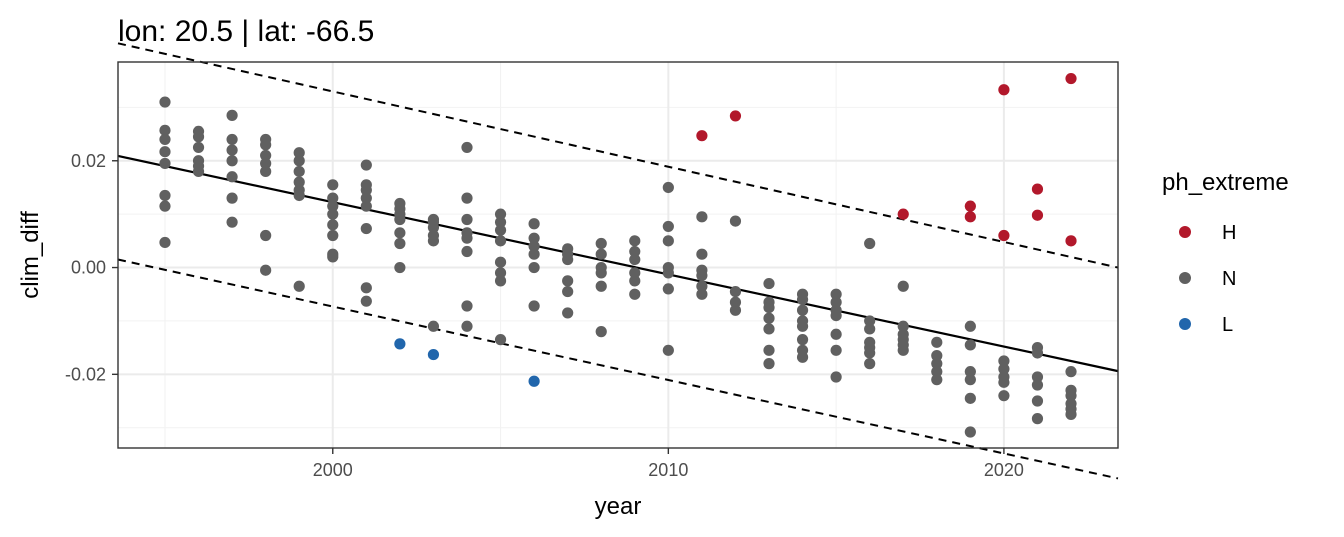 This screenshot has width=1344, height=537. I want to click on x-axis-title: year, so click(618, 506).